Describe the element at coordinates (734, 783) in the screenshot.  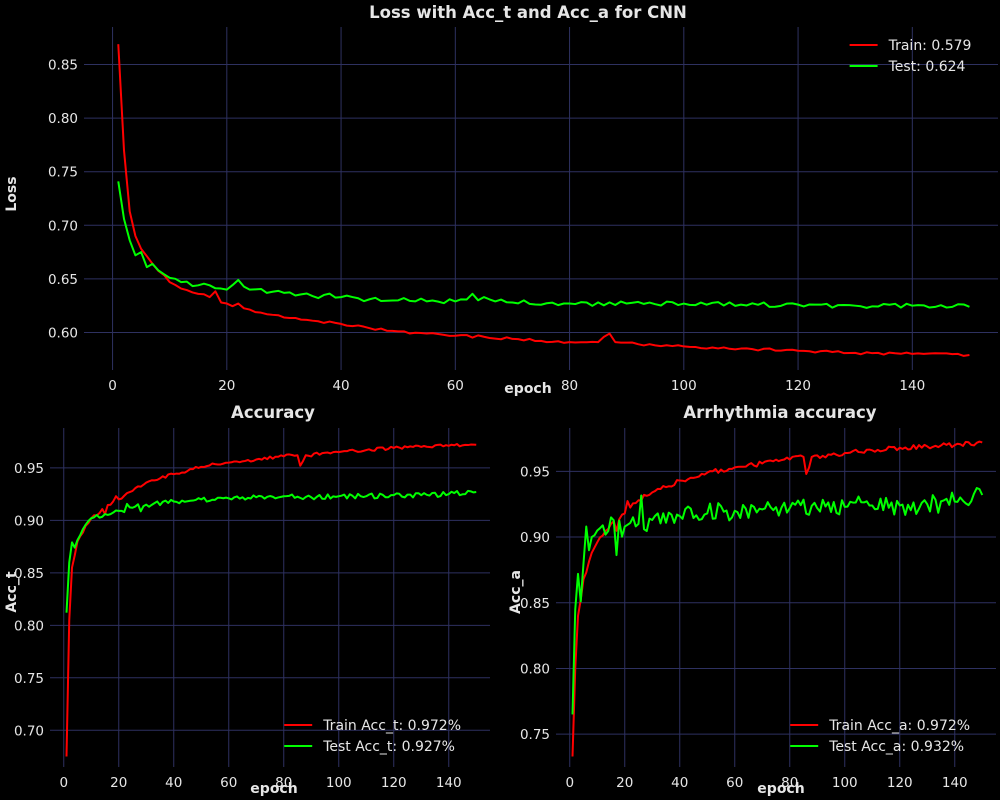
I see `acc-a-x-tick-label: 60` at that location.